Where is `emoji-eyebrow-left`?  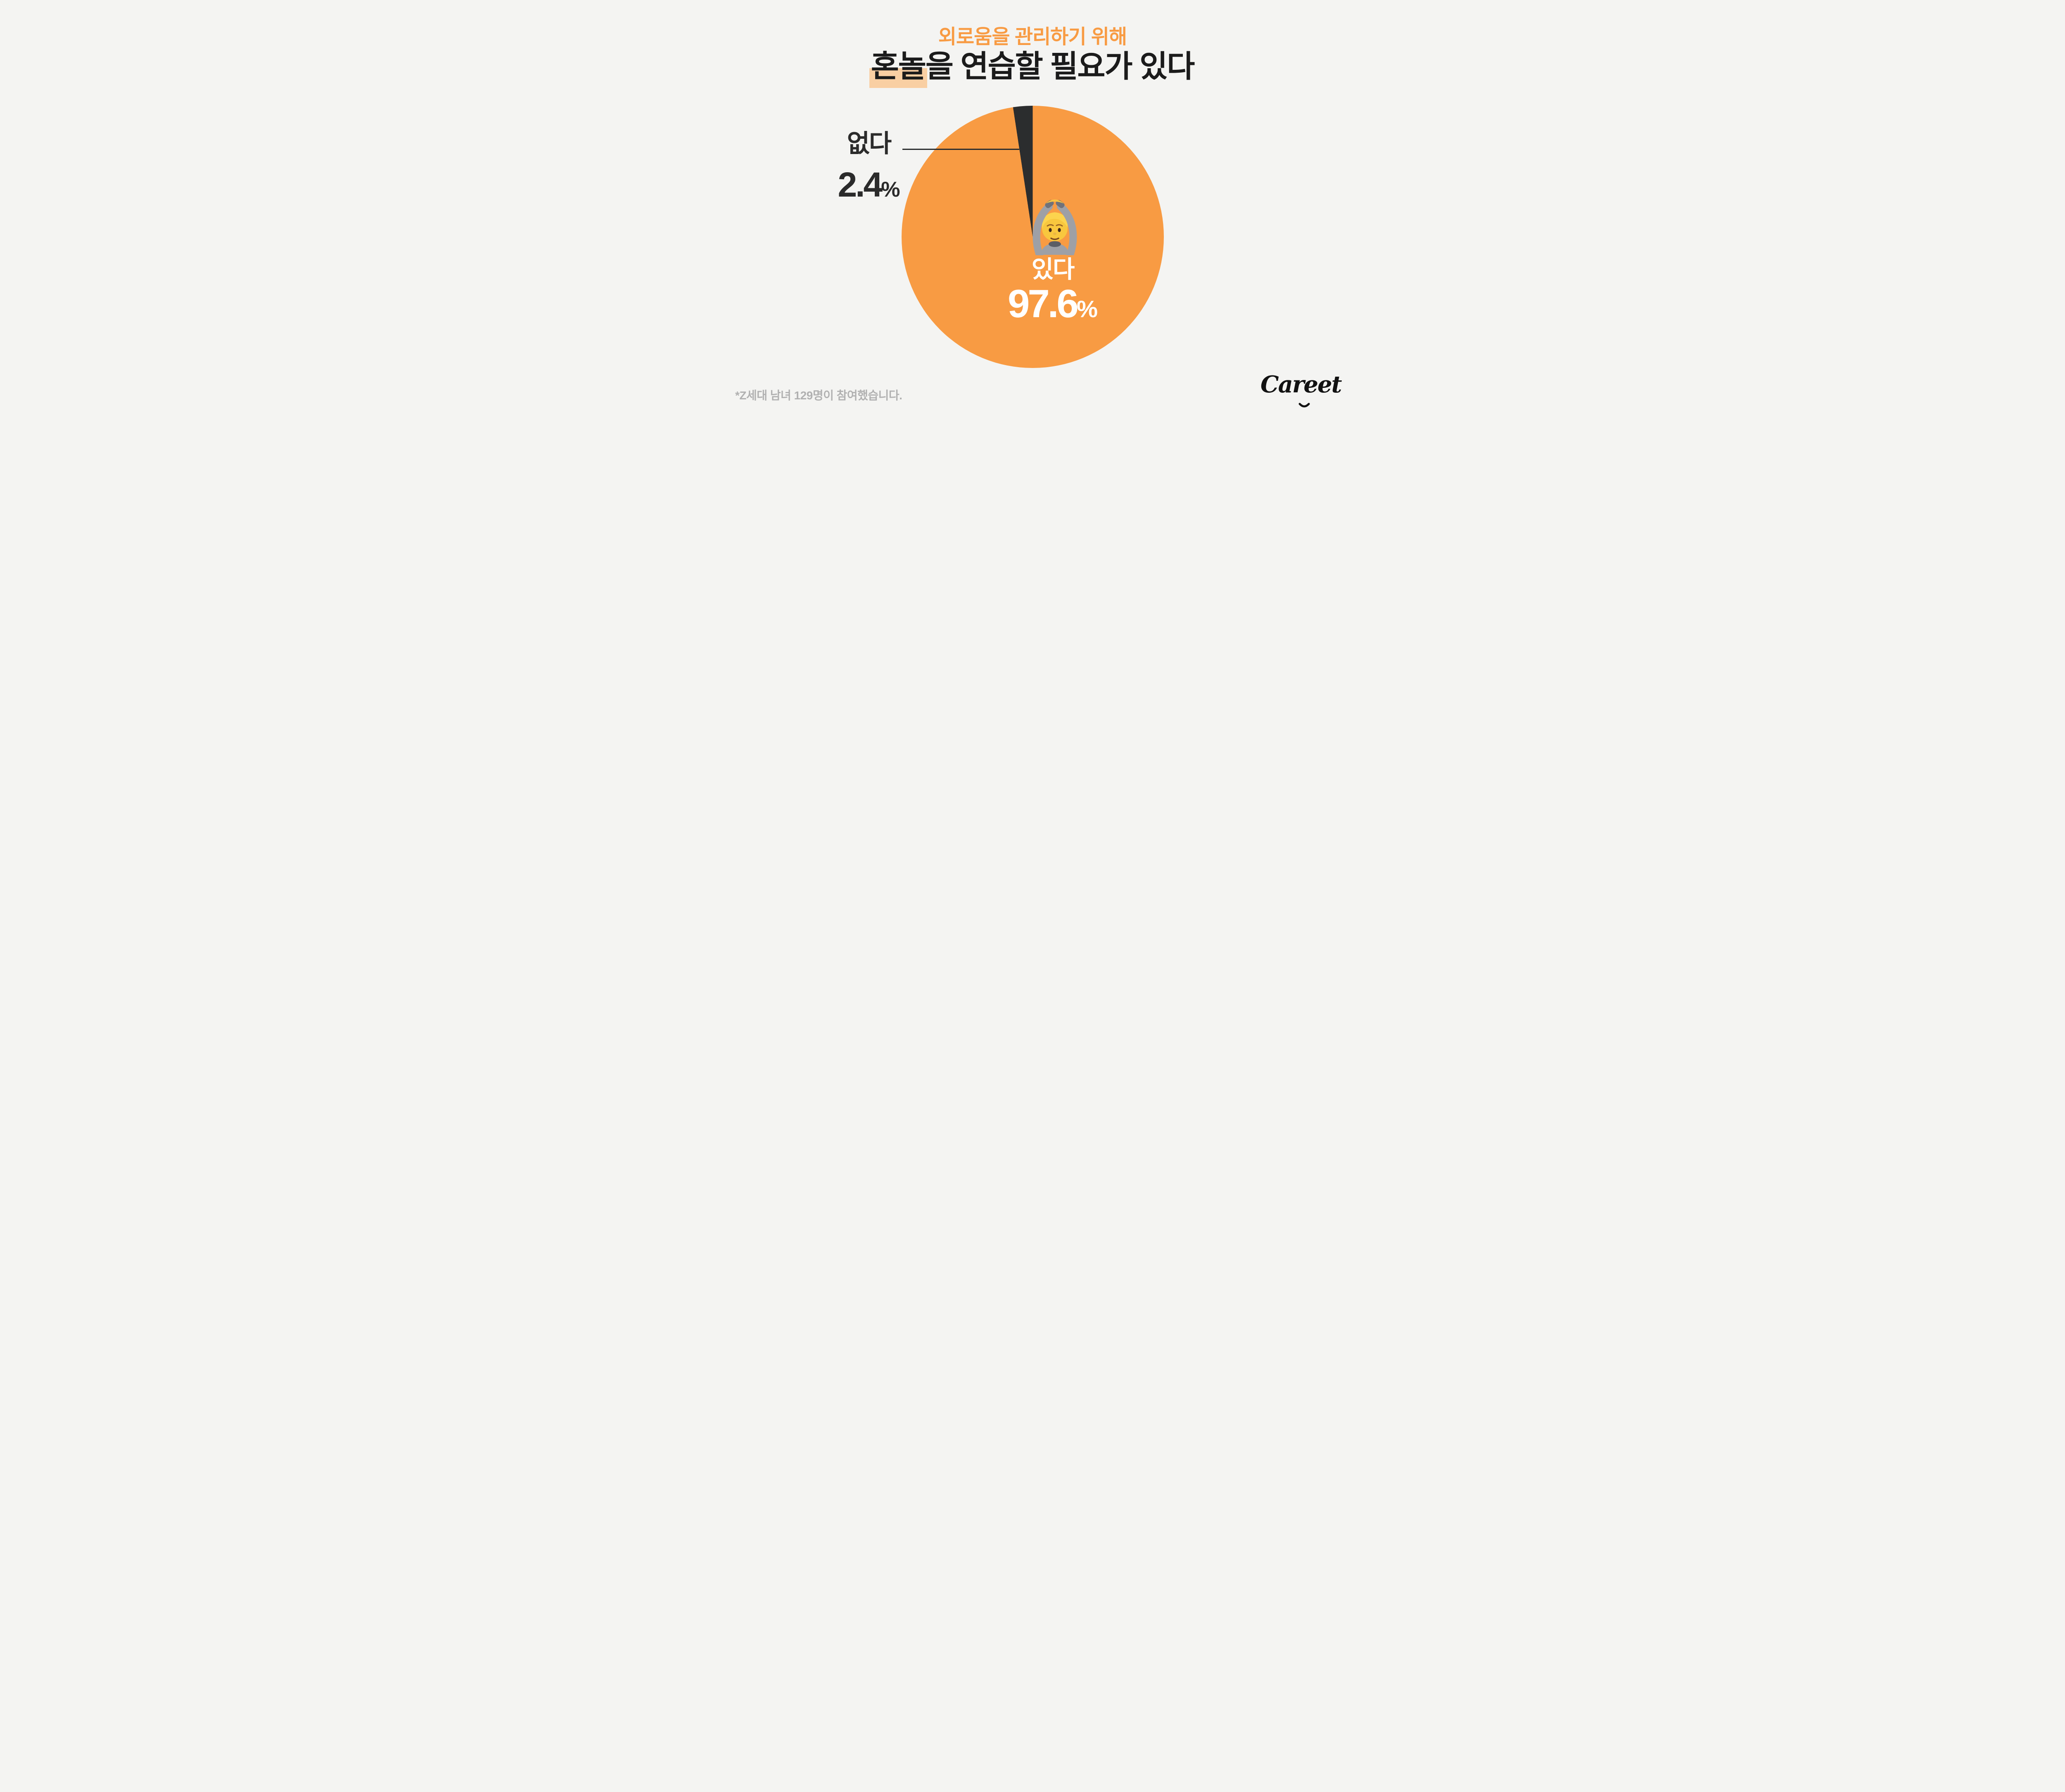 emoji-eyebrow-left is located at coordinates (1050, 225).